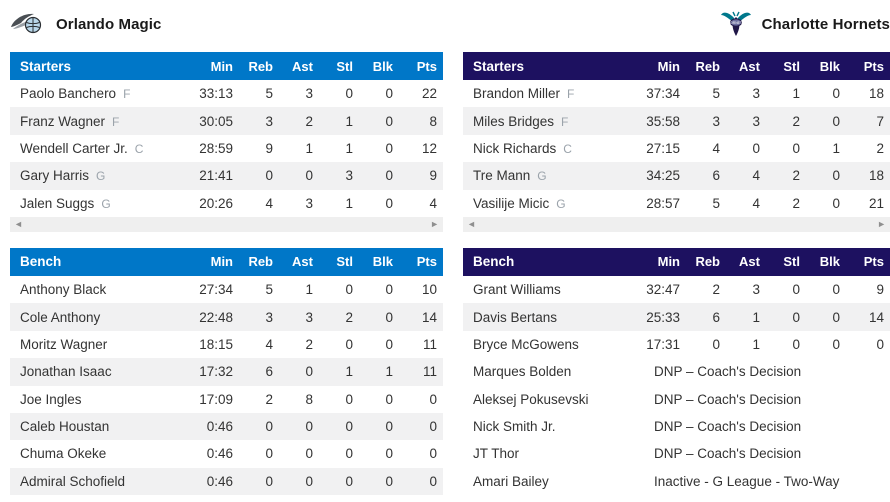 The image size is (890, 502). I want to click on player-row: Caleb Houstan 0:46 0 0 0 0 0, so click(226, 426).